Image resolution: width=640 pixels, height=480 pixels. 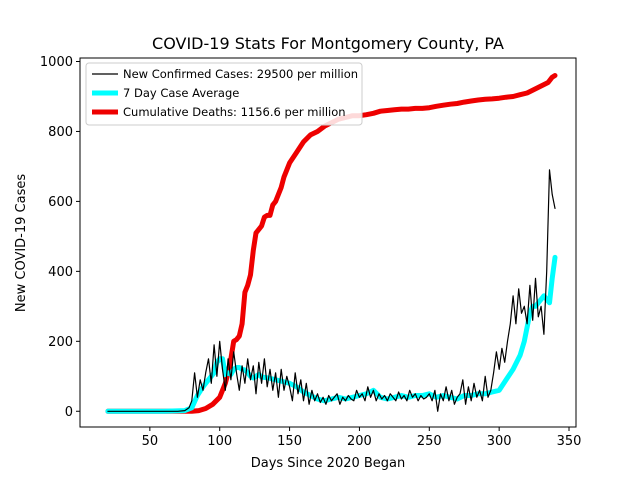 I want to click on y-tick-label: 0, so click(x=69, y=412).